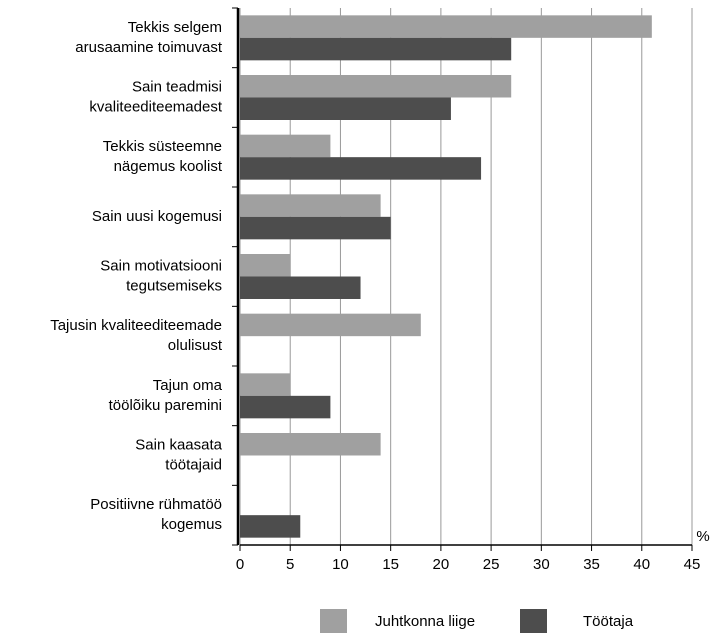 This screenshot has height=638, width=718. I want to click on label-line: Sain teadmisi, so click(177, 86).